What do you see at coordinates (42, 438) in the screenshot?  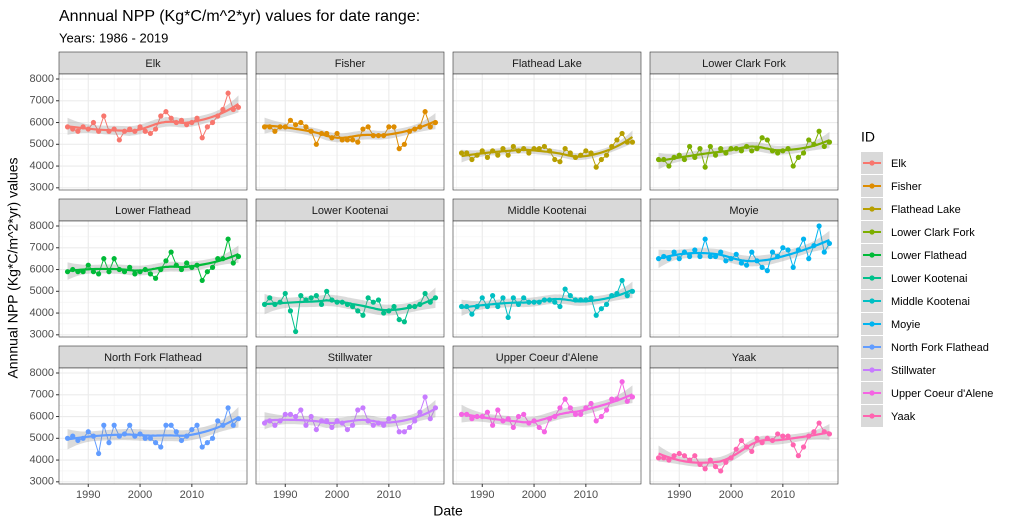 I see `y-tick-label: 5000` at bounding box center [42, 438].